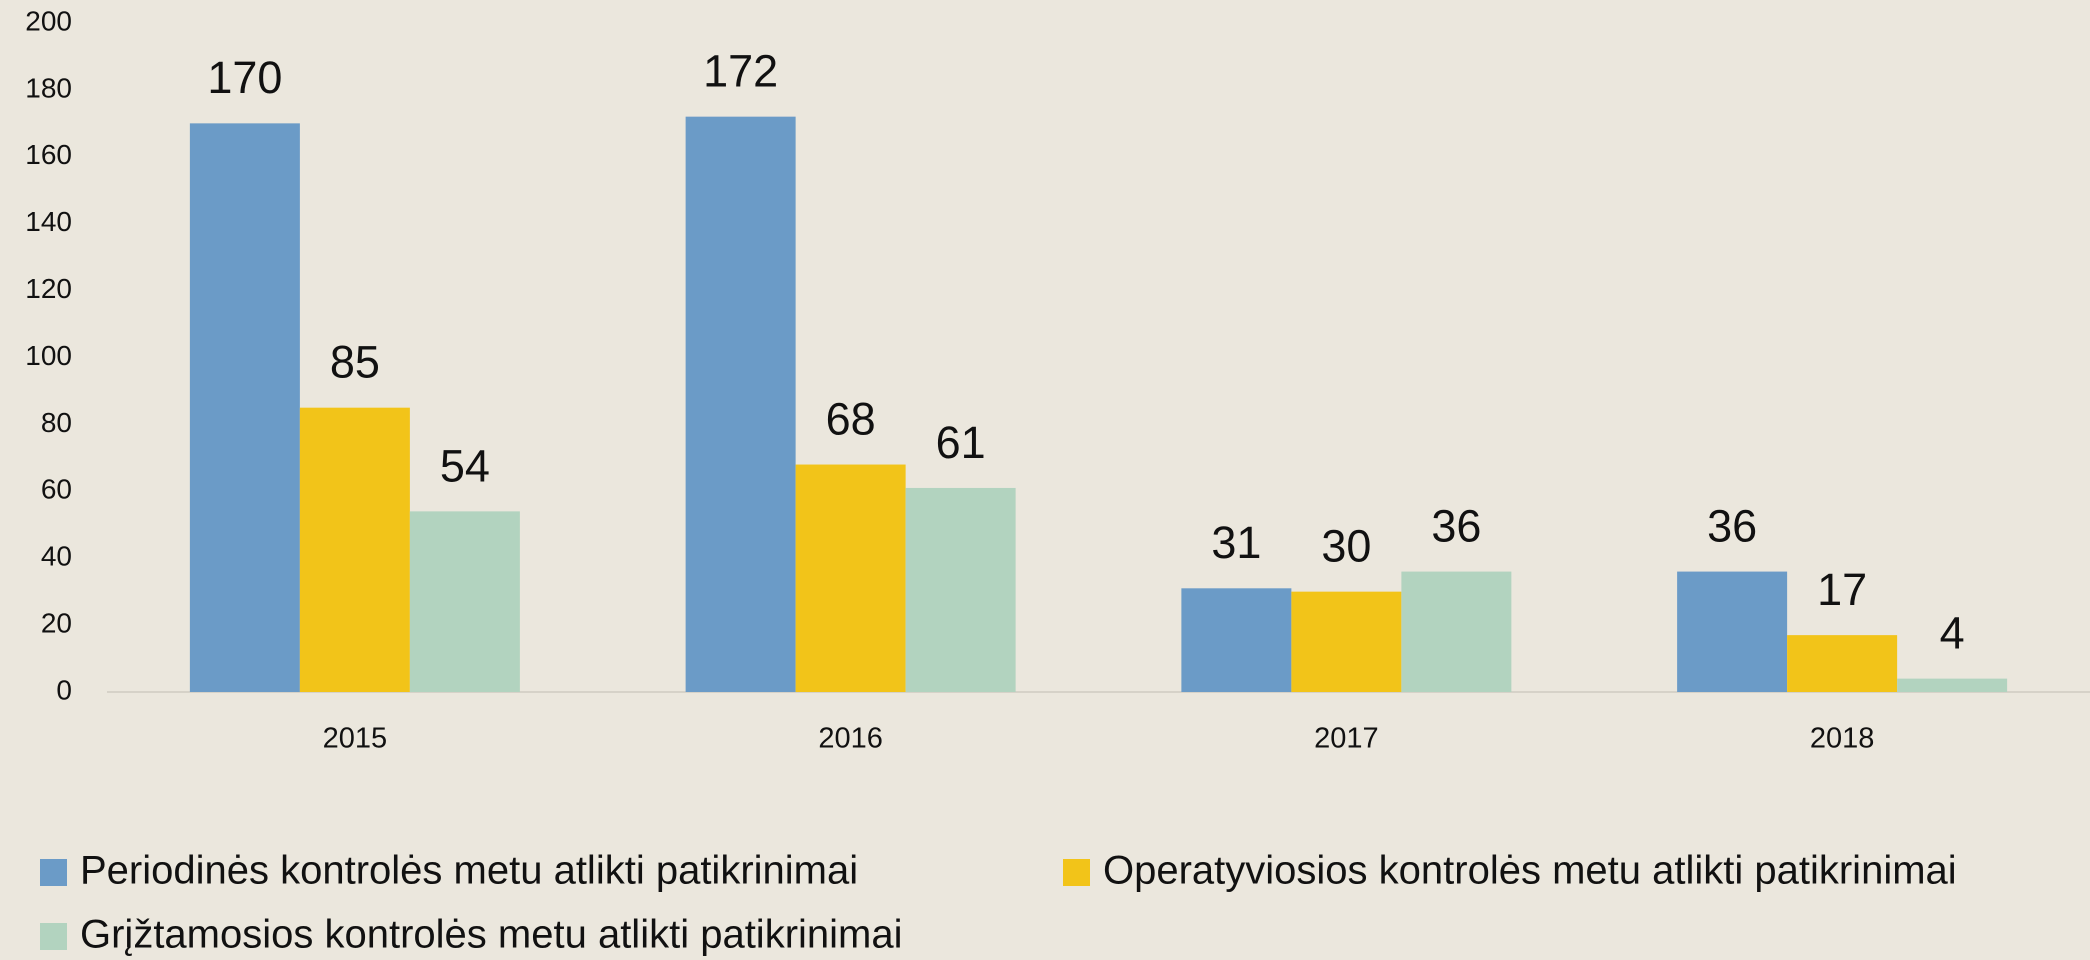 The width and height of the screenshot is (2090, 960). I want to click on data-label: 30, so click(1346, 546).